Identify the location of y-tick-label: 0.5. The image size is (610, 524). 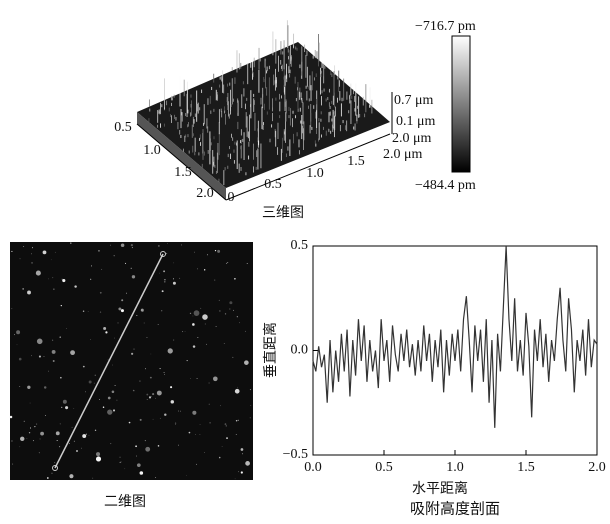
(300, 245).